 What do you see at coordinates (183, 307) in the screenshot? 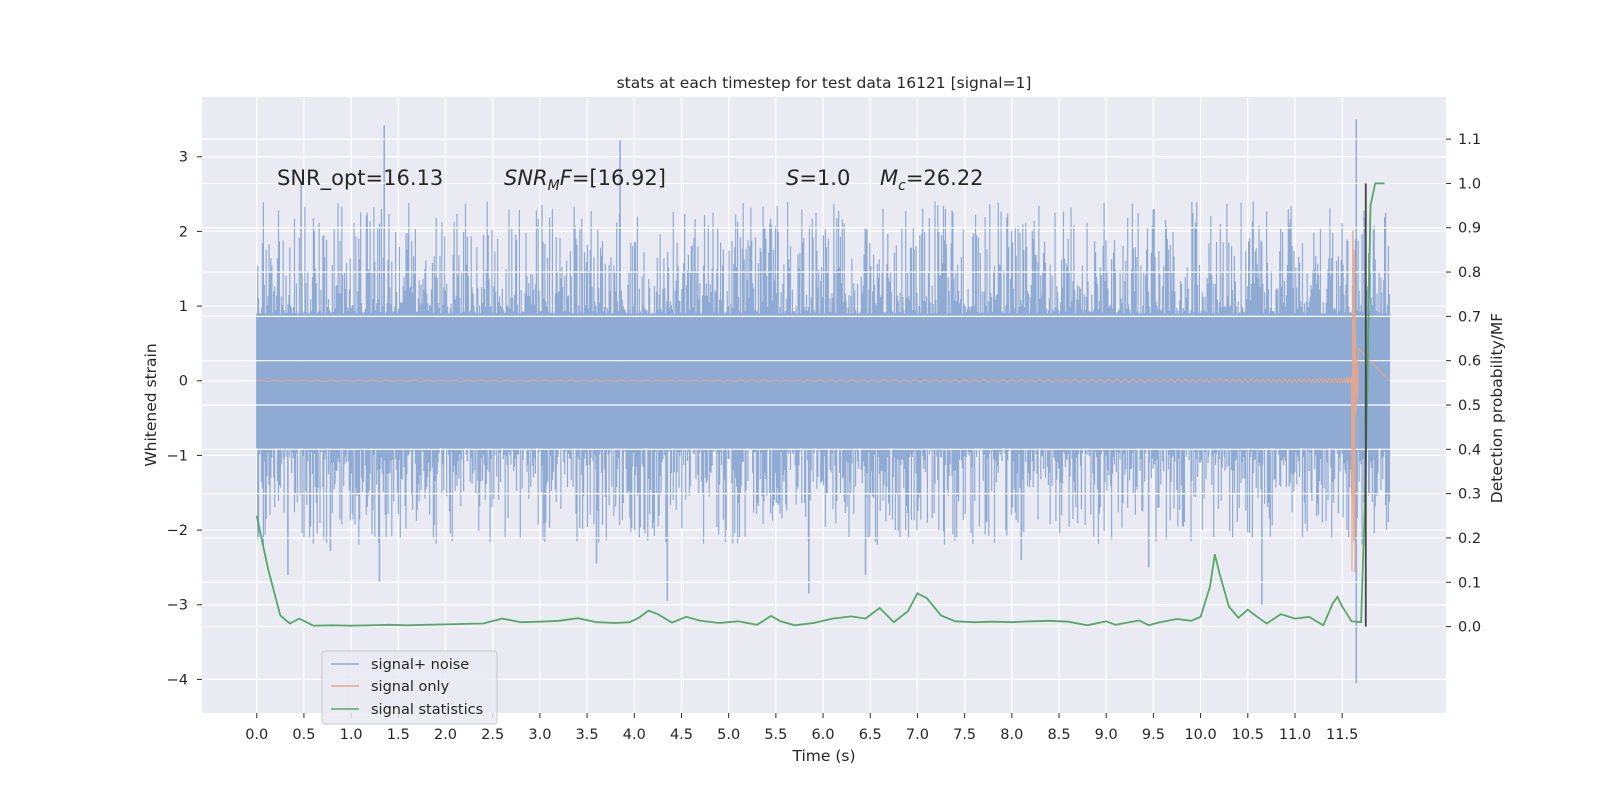
I see `y-tick-label: 1` at bounding box center [183, 307].